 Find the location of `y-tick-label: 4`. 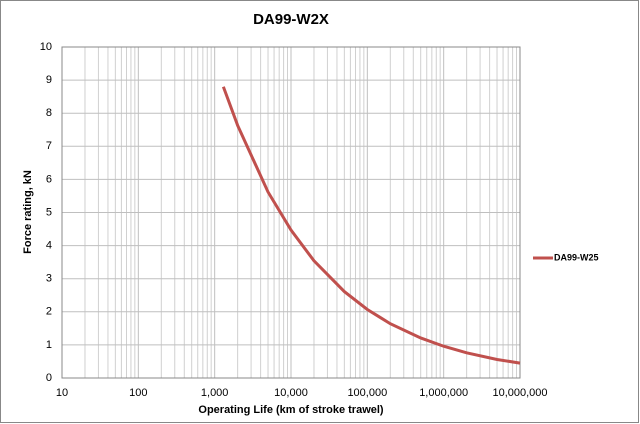

y-tick-label: 4 is located at coordinates (49, 246).